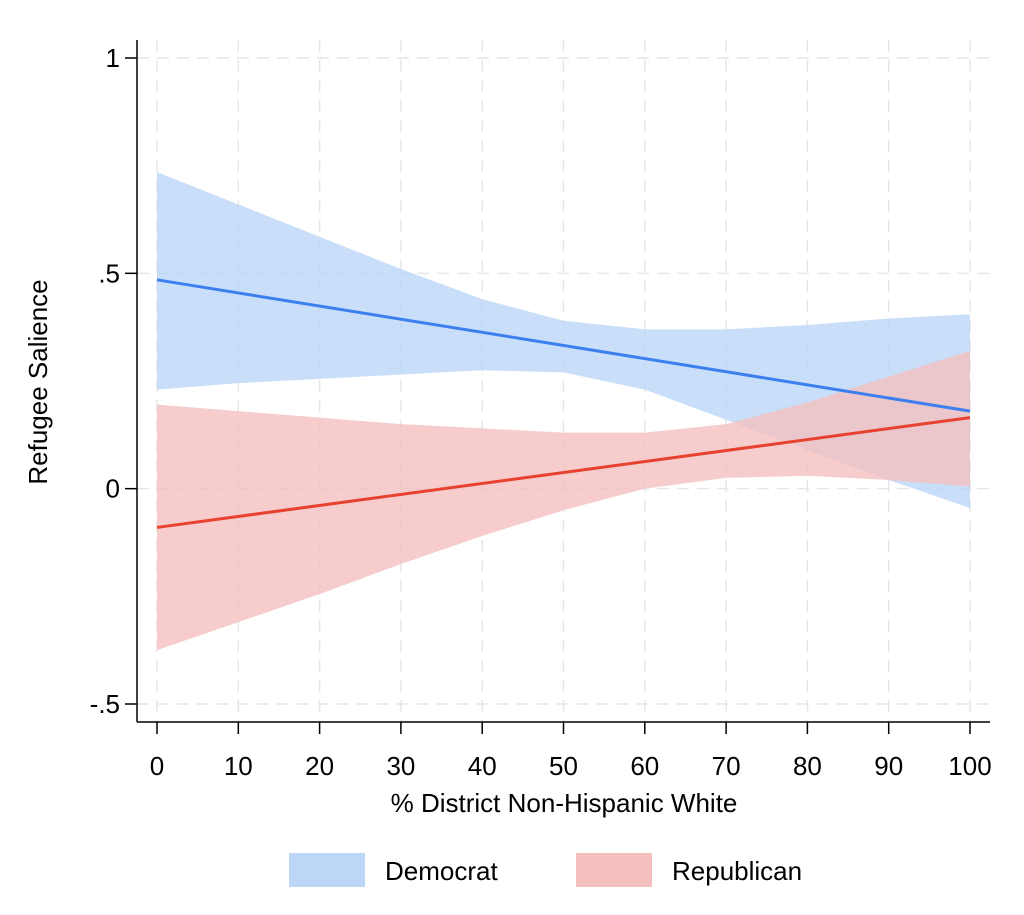  Describe the element at coordinates (327, 870) in the screenshot. I see `democrat-legend-swatch` at that location.